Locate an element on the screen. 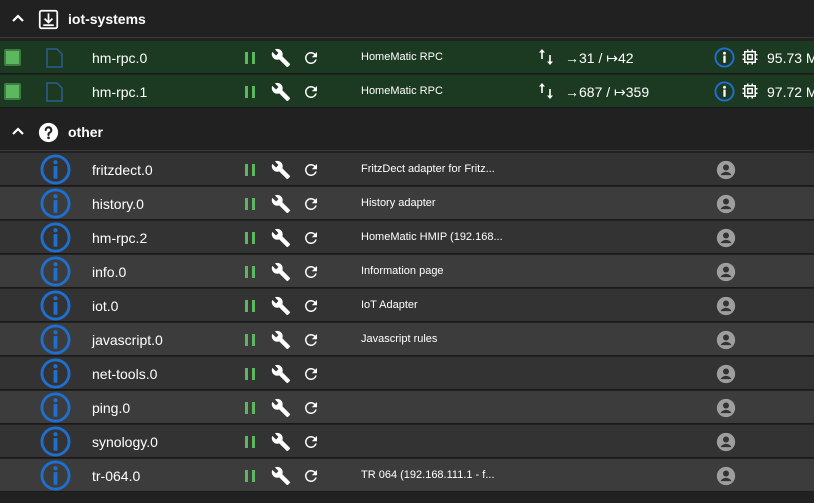 This screenshot has height=503, width=814. instance-name: hm-rpc.1 is located at coordinates (120, 92).